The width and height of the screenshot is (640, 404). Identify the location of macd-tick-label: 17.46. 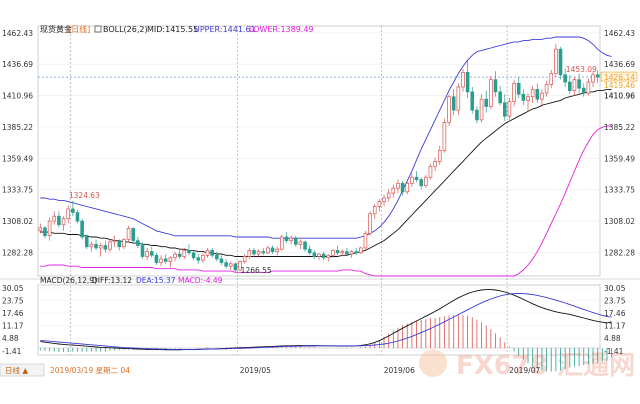
(13, 313).